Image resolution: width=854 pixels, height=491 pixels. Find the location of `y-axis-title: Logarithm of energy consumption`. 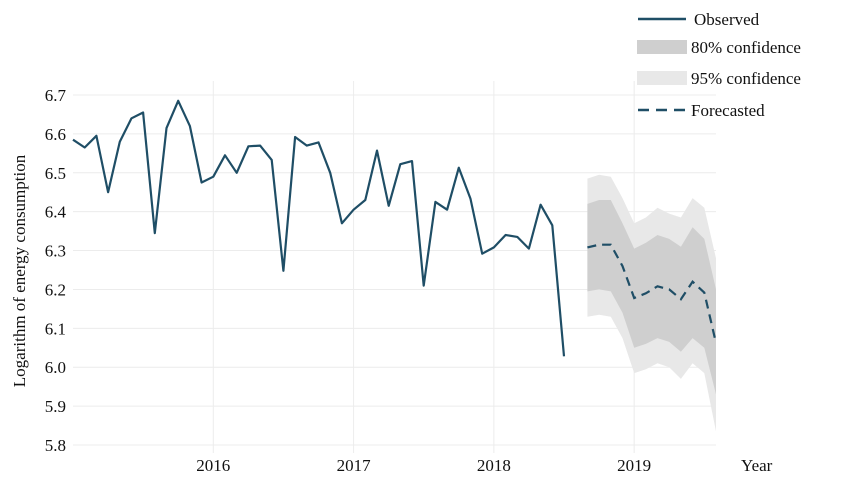

y-axis-title: Logarithm of energy consumption is located at coordinates (19, 270).